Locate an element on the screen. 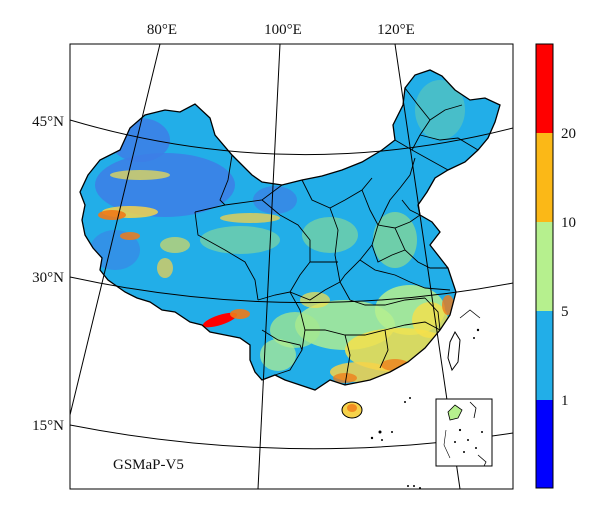 The image size is (600, 512). latitude-label-30n: 30°N is located at coordinates (48, 278).